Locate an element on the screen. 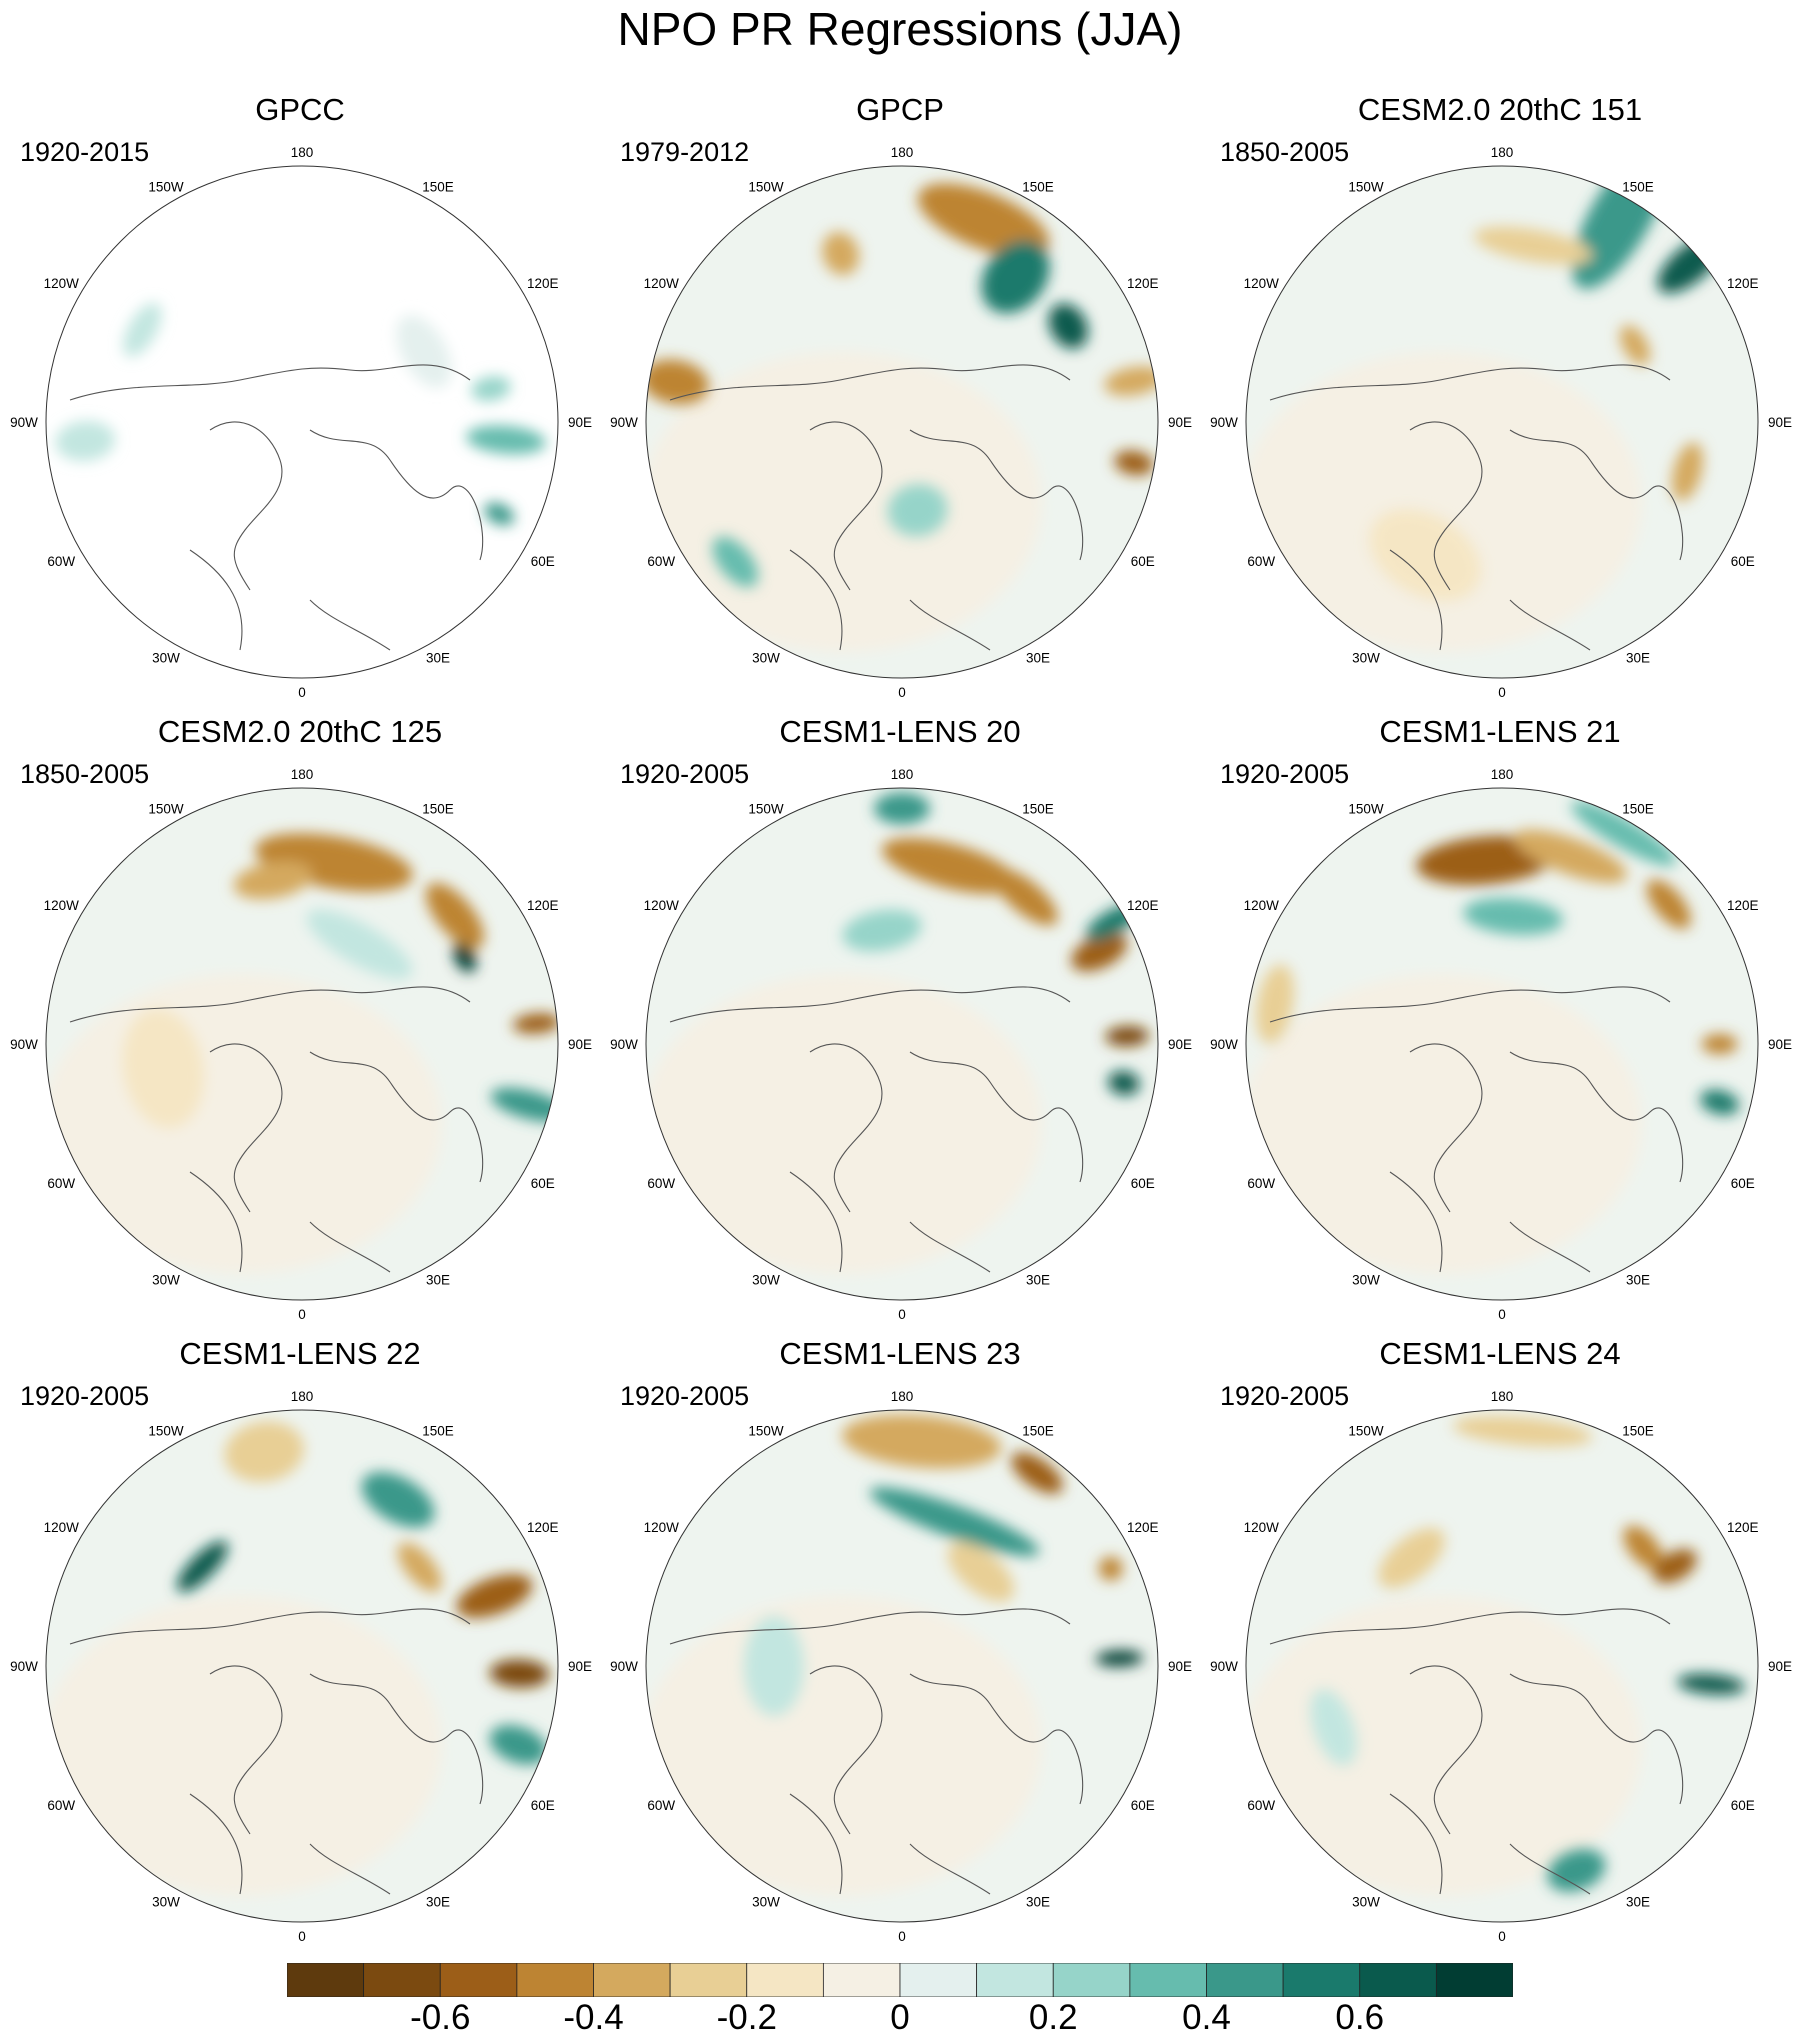 This screenshot has height=2042, width=1800. colorbar-tick-label: -0.2 is located at coordinates (746, 2017).